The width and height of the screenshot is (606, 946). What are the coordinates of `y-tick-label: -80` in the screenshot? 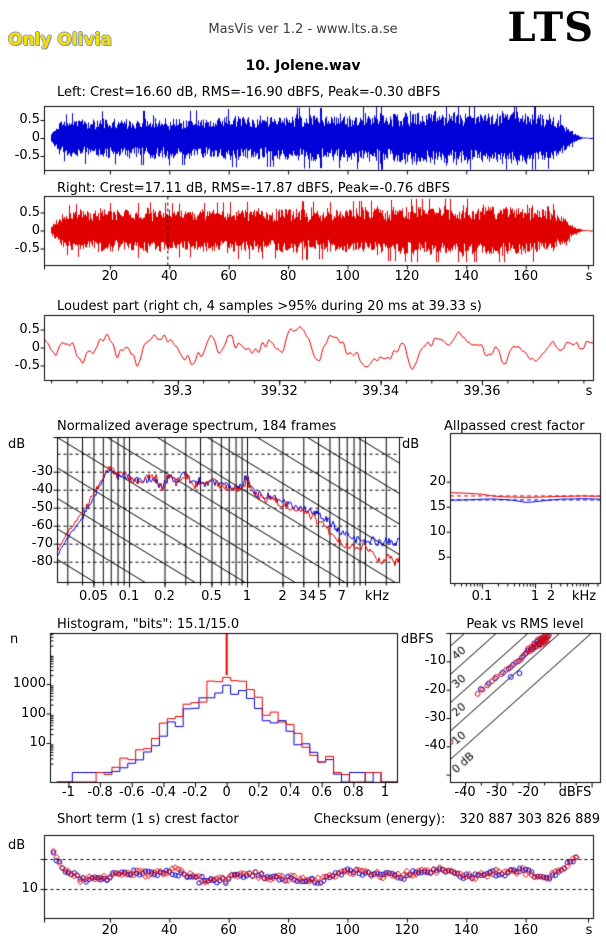 It's located at (42, 561).